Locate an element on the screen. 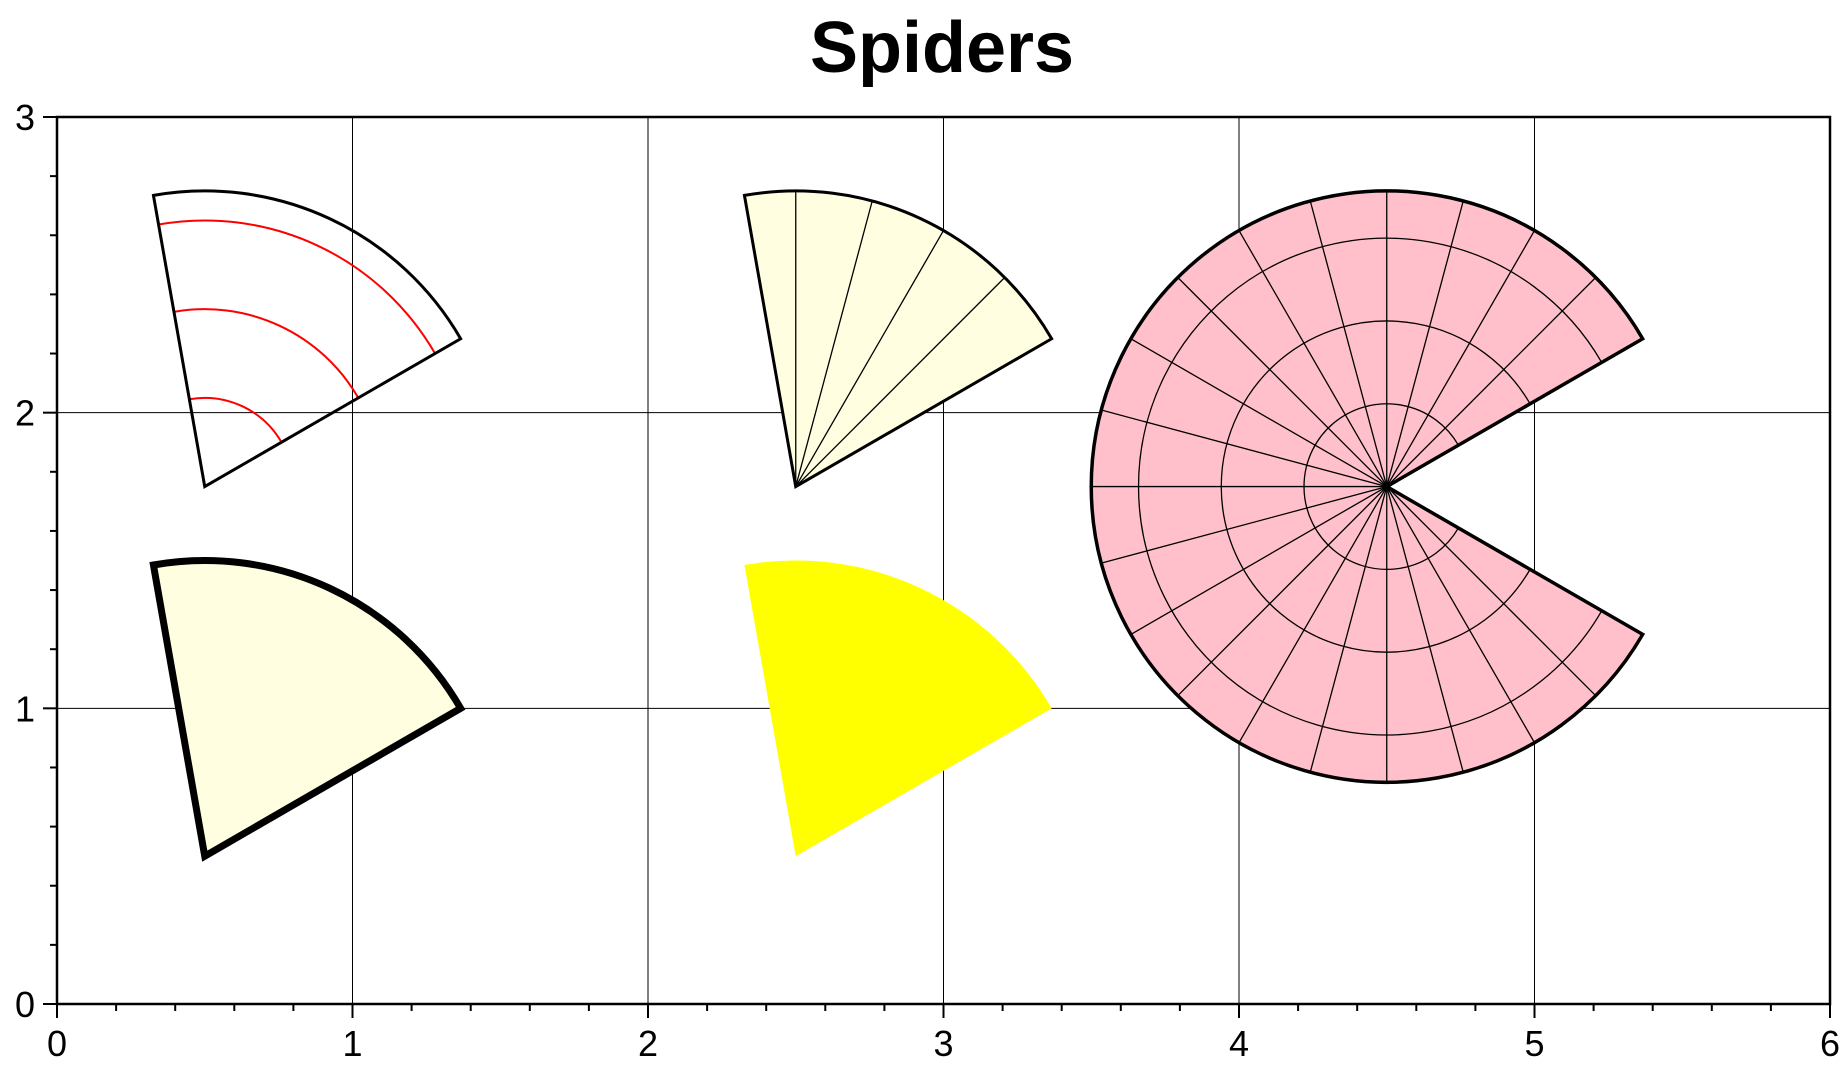 This screenshot has height=1065, width=1844. wedge-thick-outline-outline is located at coordinates (307, 709).